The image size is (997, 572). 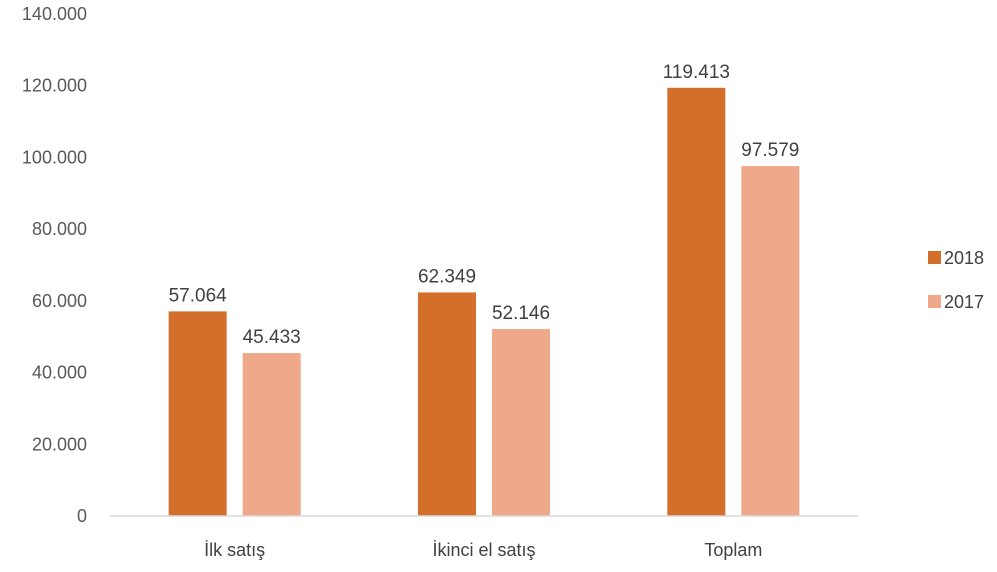 What do you see at coordinates (59, 444) in the screenshot?
I see `y-tick-label: 20.000` at bounding box center [59, 444].